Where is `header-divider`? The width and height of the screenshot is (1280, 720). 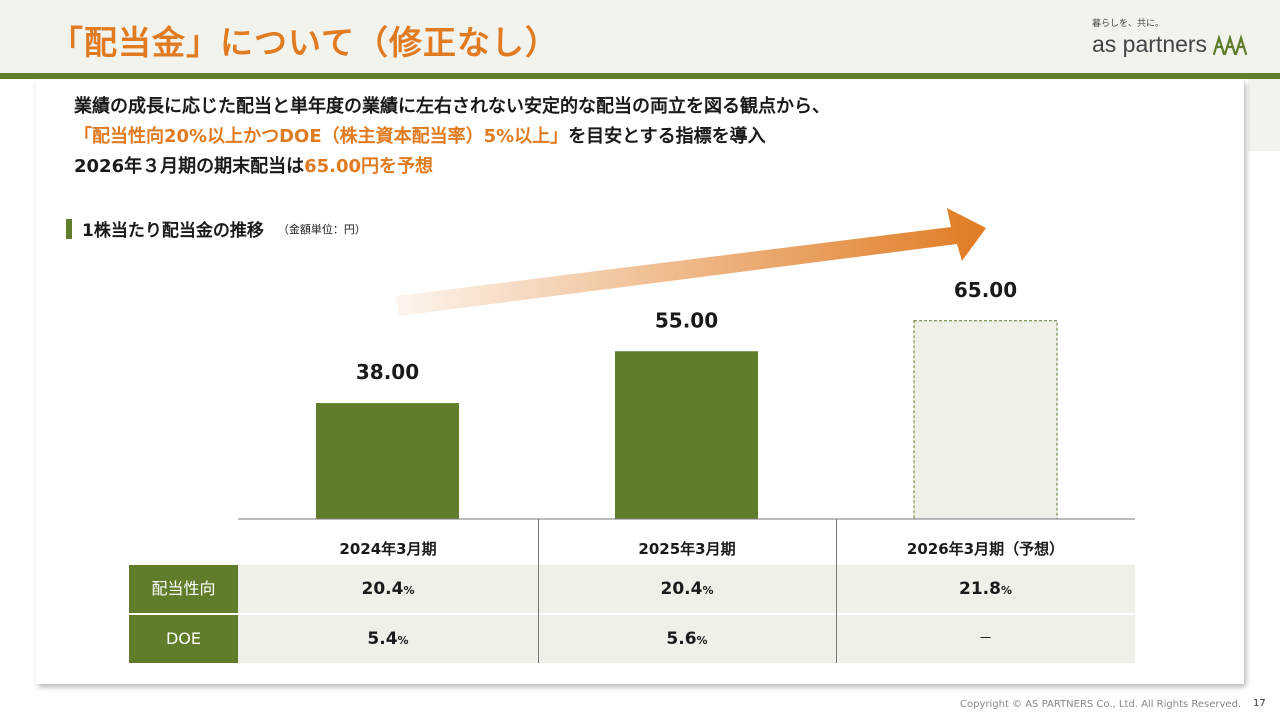 header-divider is located at coordinates (640, 76).